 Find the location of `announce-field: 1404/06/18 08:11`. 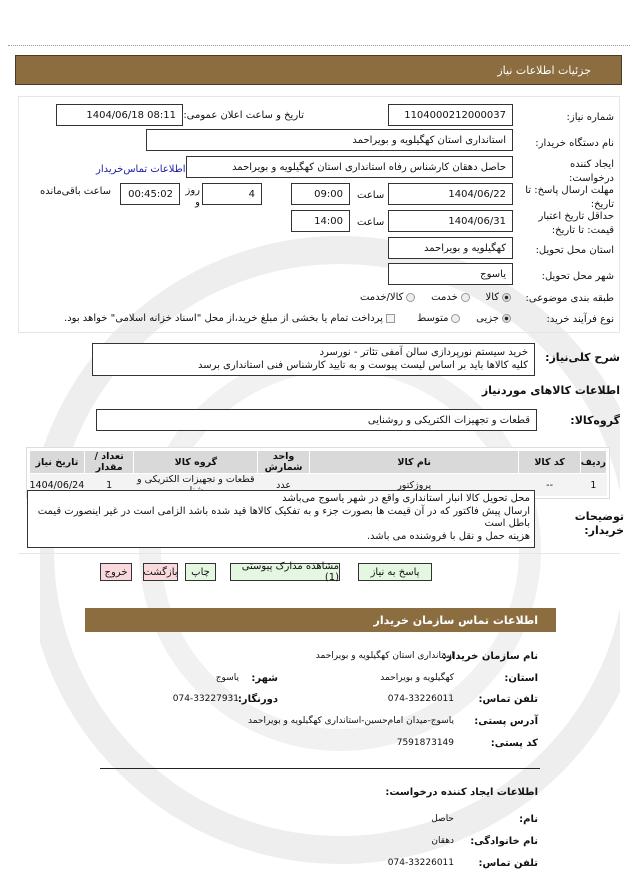

announce-field: 1404/06/18 08:11 is located at coordinates (119, 115).